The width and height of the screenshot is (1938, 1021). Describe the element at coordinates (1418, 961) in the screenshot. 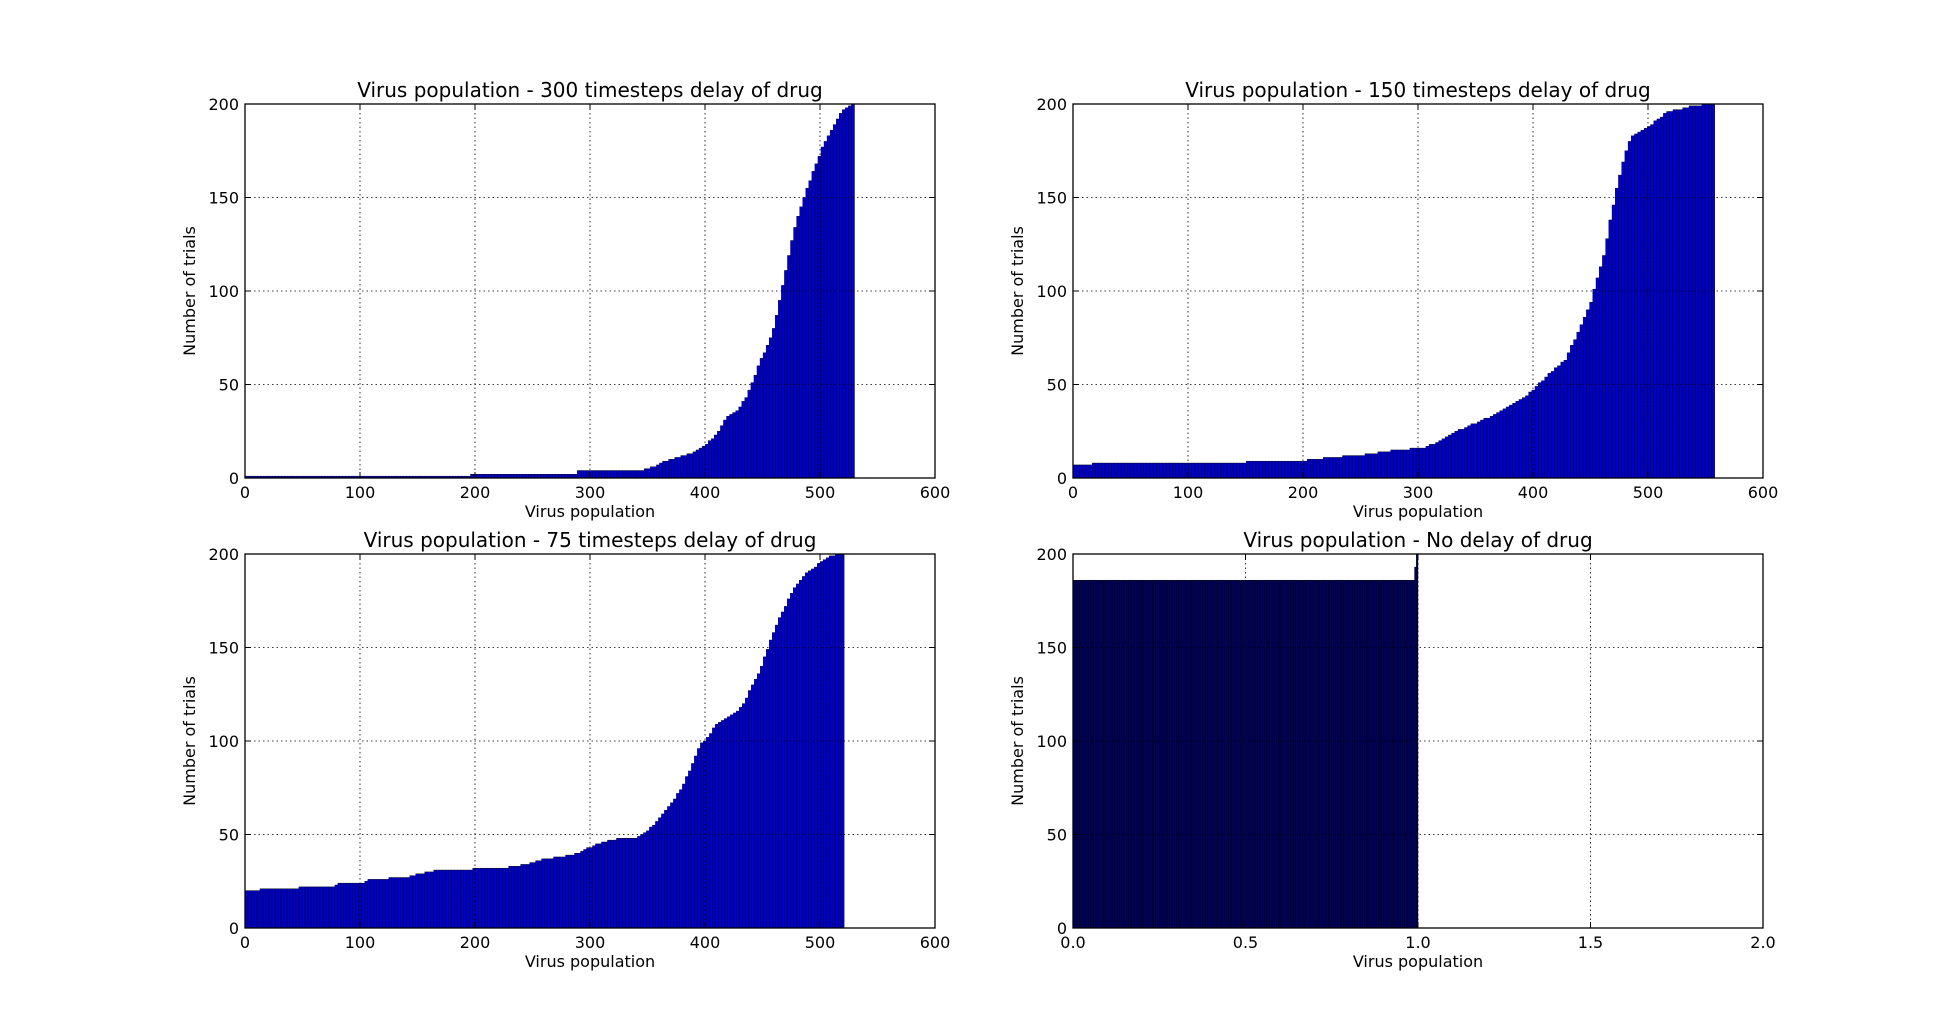

I see `x-axis-label: Virus population` at that location.